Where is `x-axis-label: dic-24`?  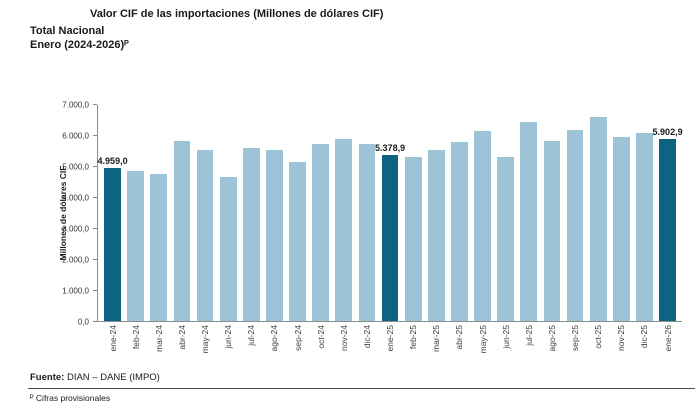
x-axis-label: dic-24 is located at coordinates (366, 337).